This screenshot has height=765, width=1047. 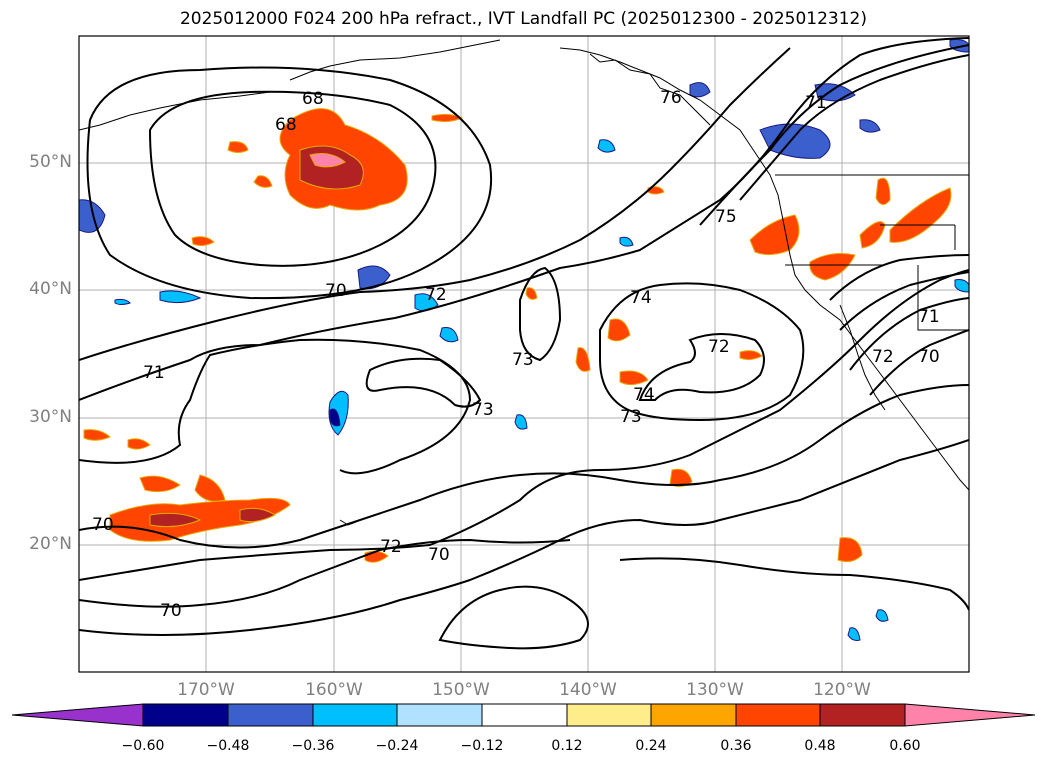 I want to click on lat-label-50n: 50°N, so click(x=50, y=162).